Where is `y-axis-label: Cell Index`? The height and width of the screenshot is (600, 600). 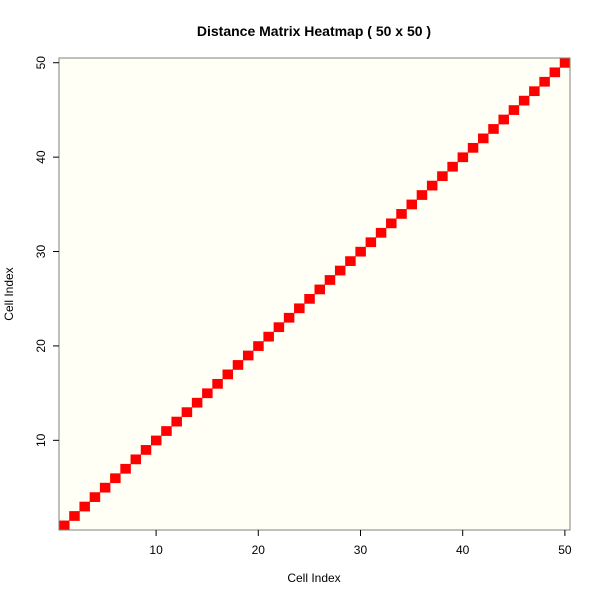 y-axis-label: Cell Index is located at coordinates (9, 293).